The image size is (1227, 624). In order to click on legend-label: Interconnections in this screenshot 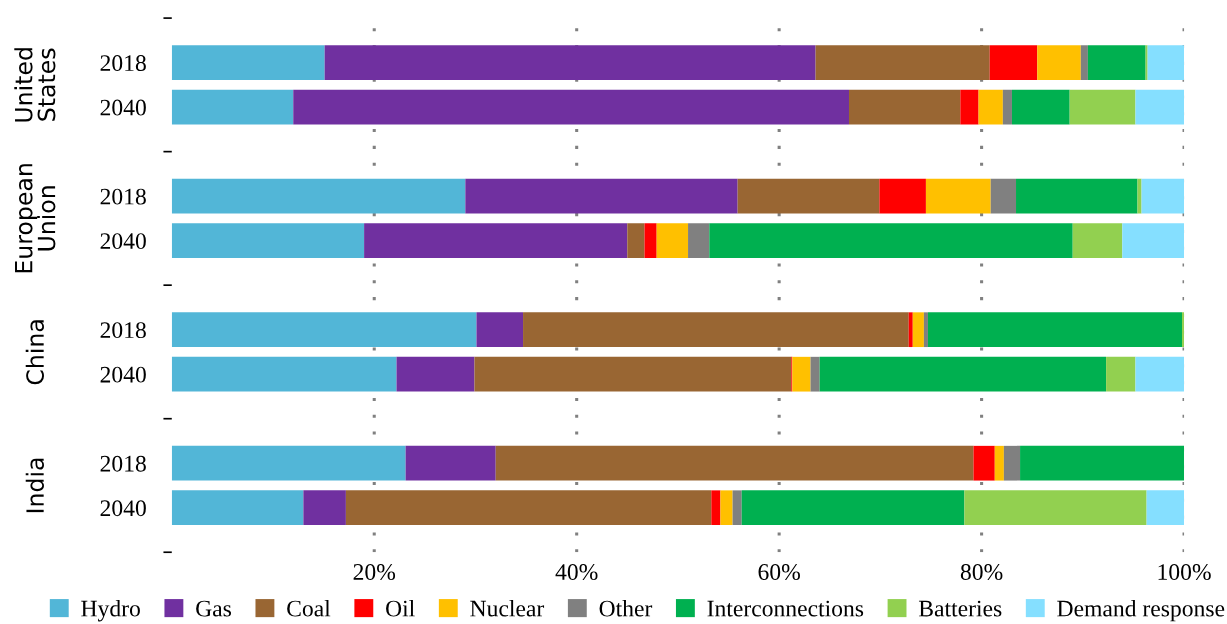, I will do `click(785, 608)`.